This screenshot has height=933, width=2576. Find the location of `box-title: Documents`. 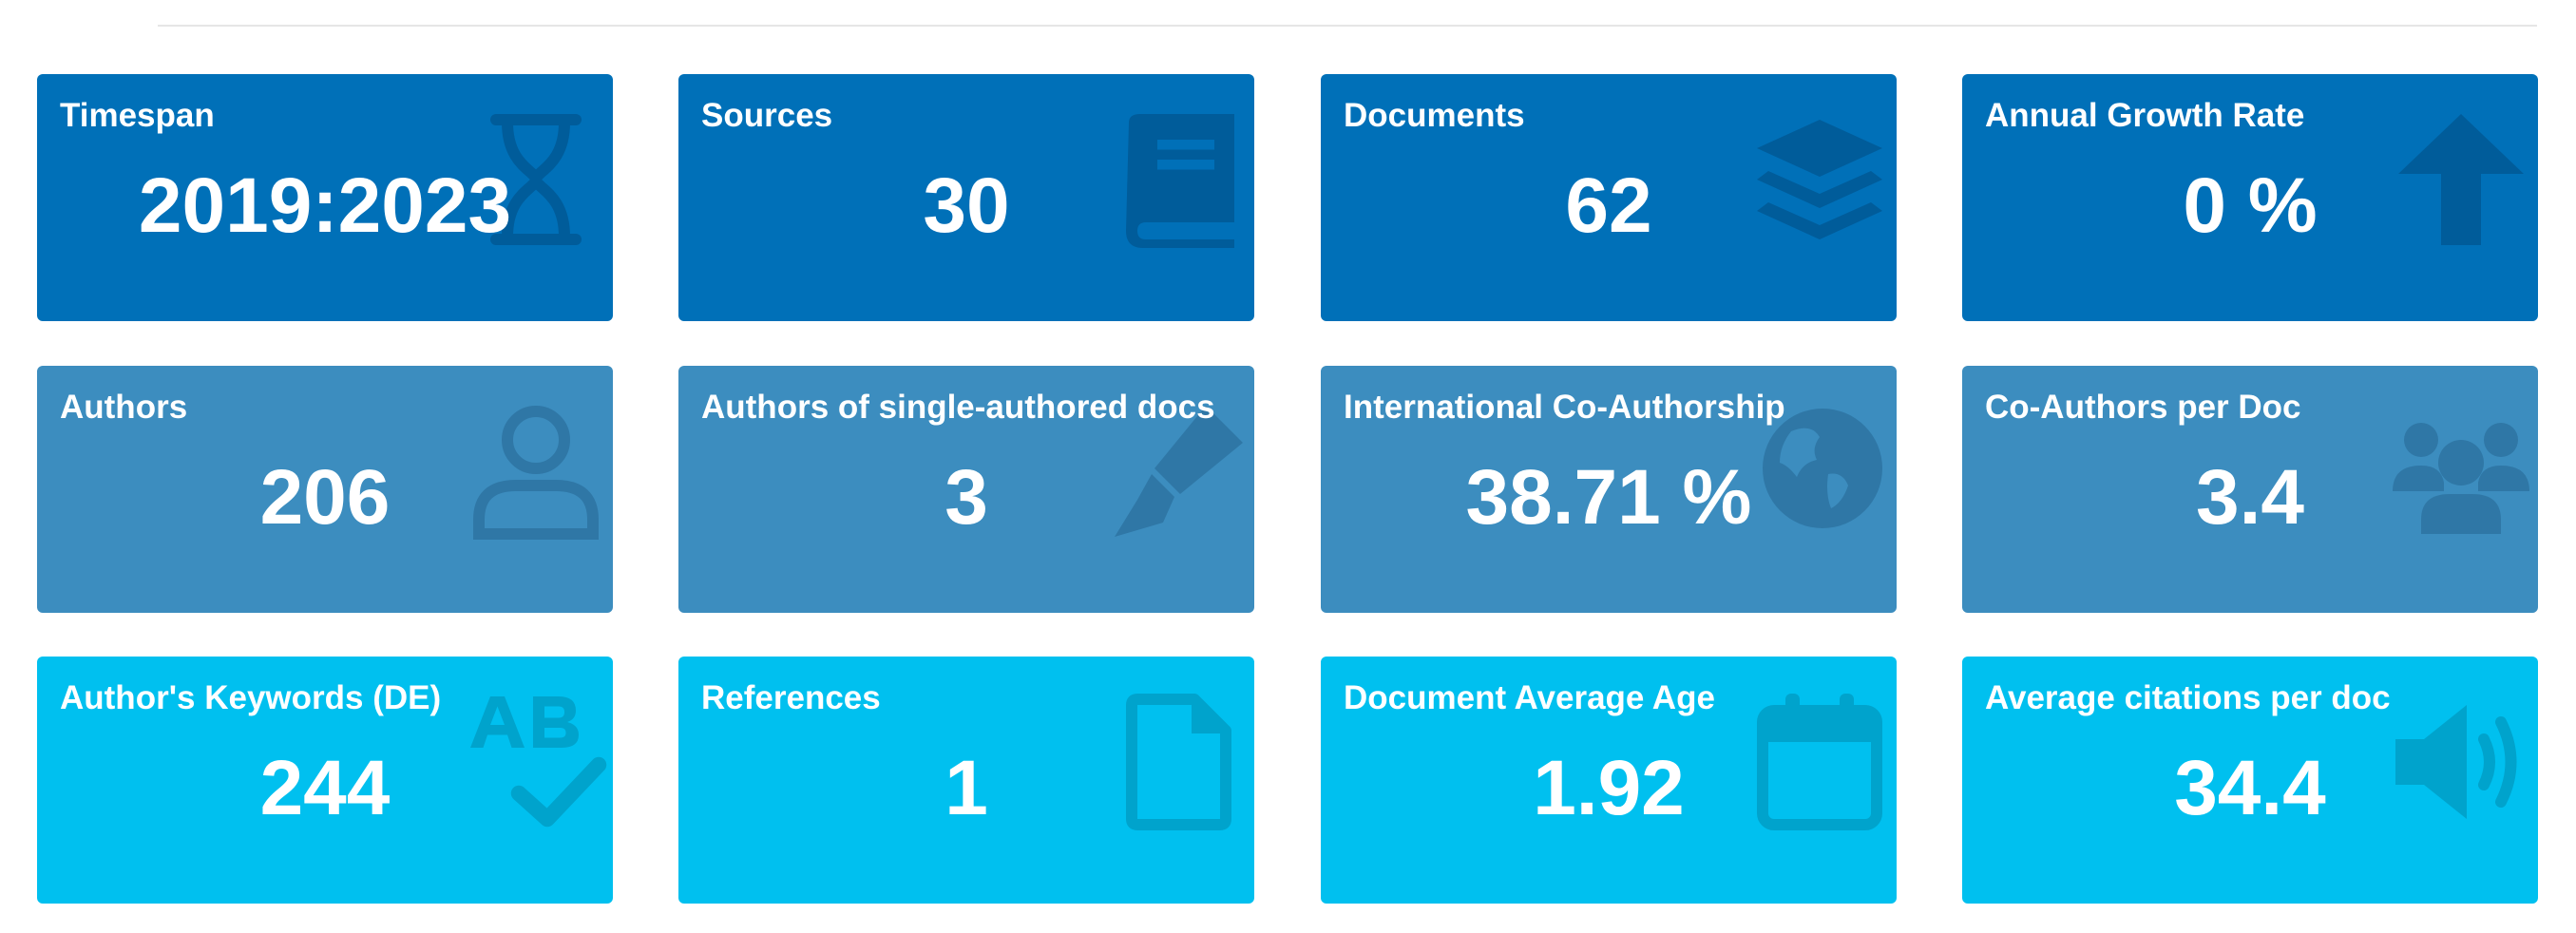

box-title: Documents is located at coordinates (1434, 115).